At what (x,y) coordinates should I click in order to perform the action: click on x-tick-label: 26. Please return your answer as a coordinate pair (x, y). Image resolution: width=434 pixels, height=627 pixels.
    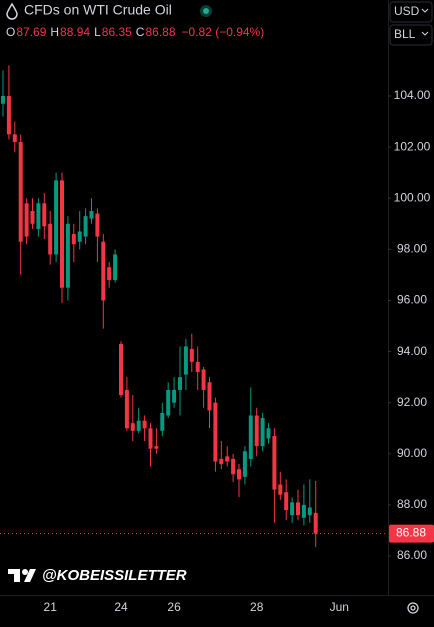
    Looking at the image, I should click on (174, 607).